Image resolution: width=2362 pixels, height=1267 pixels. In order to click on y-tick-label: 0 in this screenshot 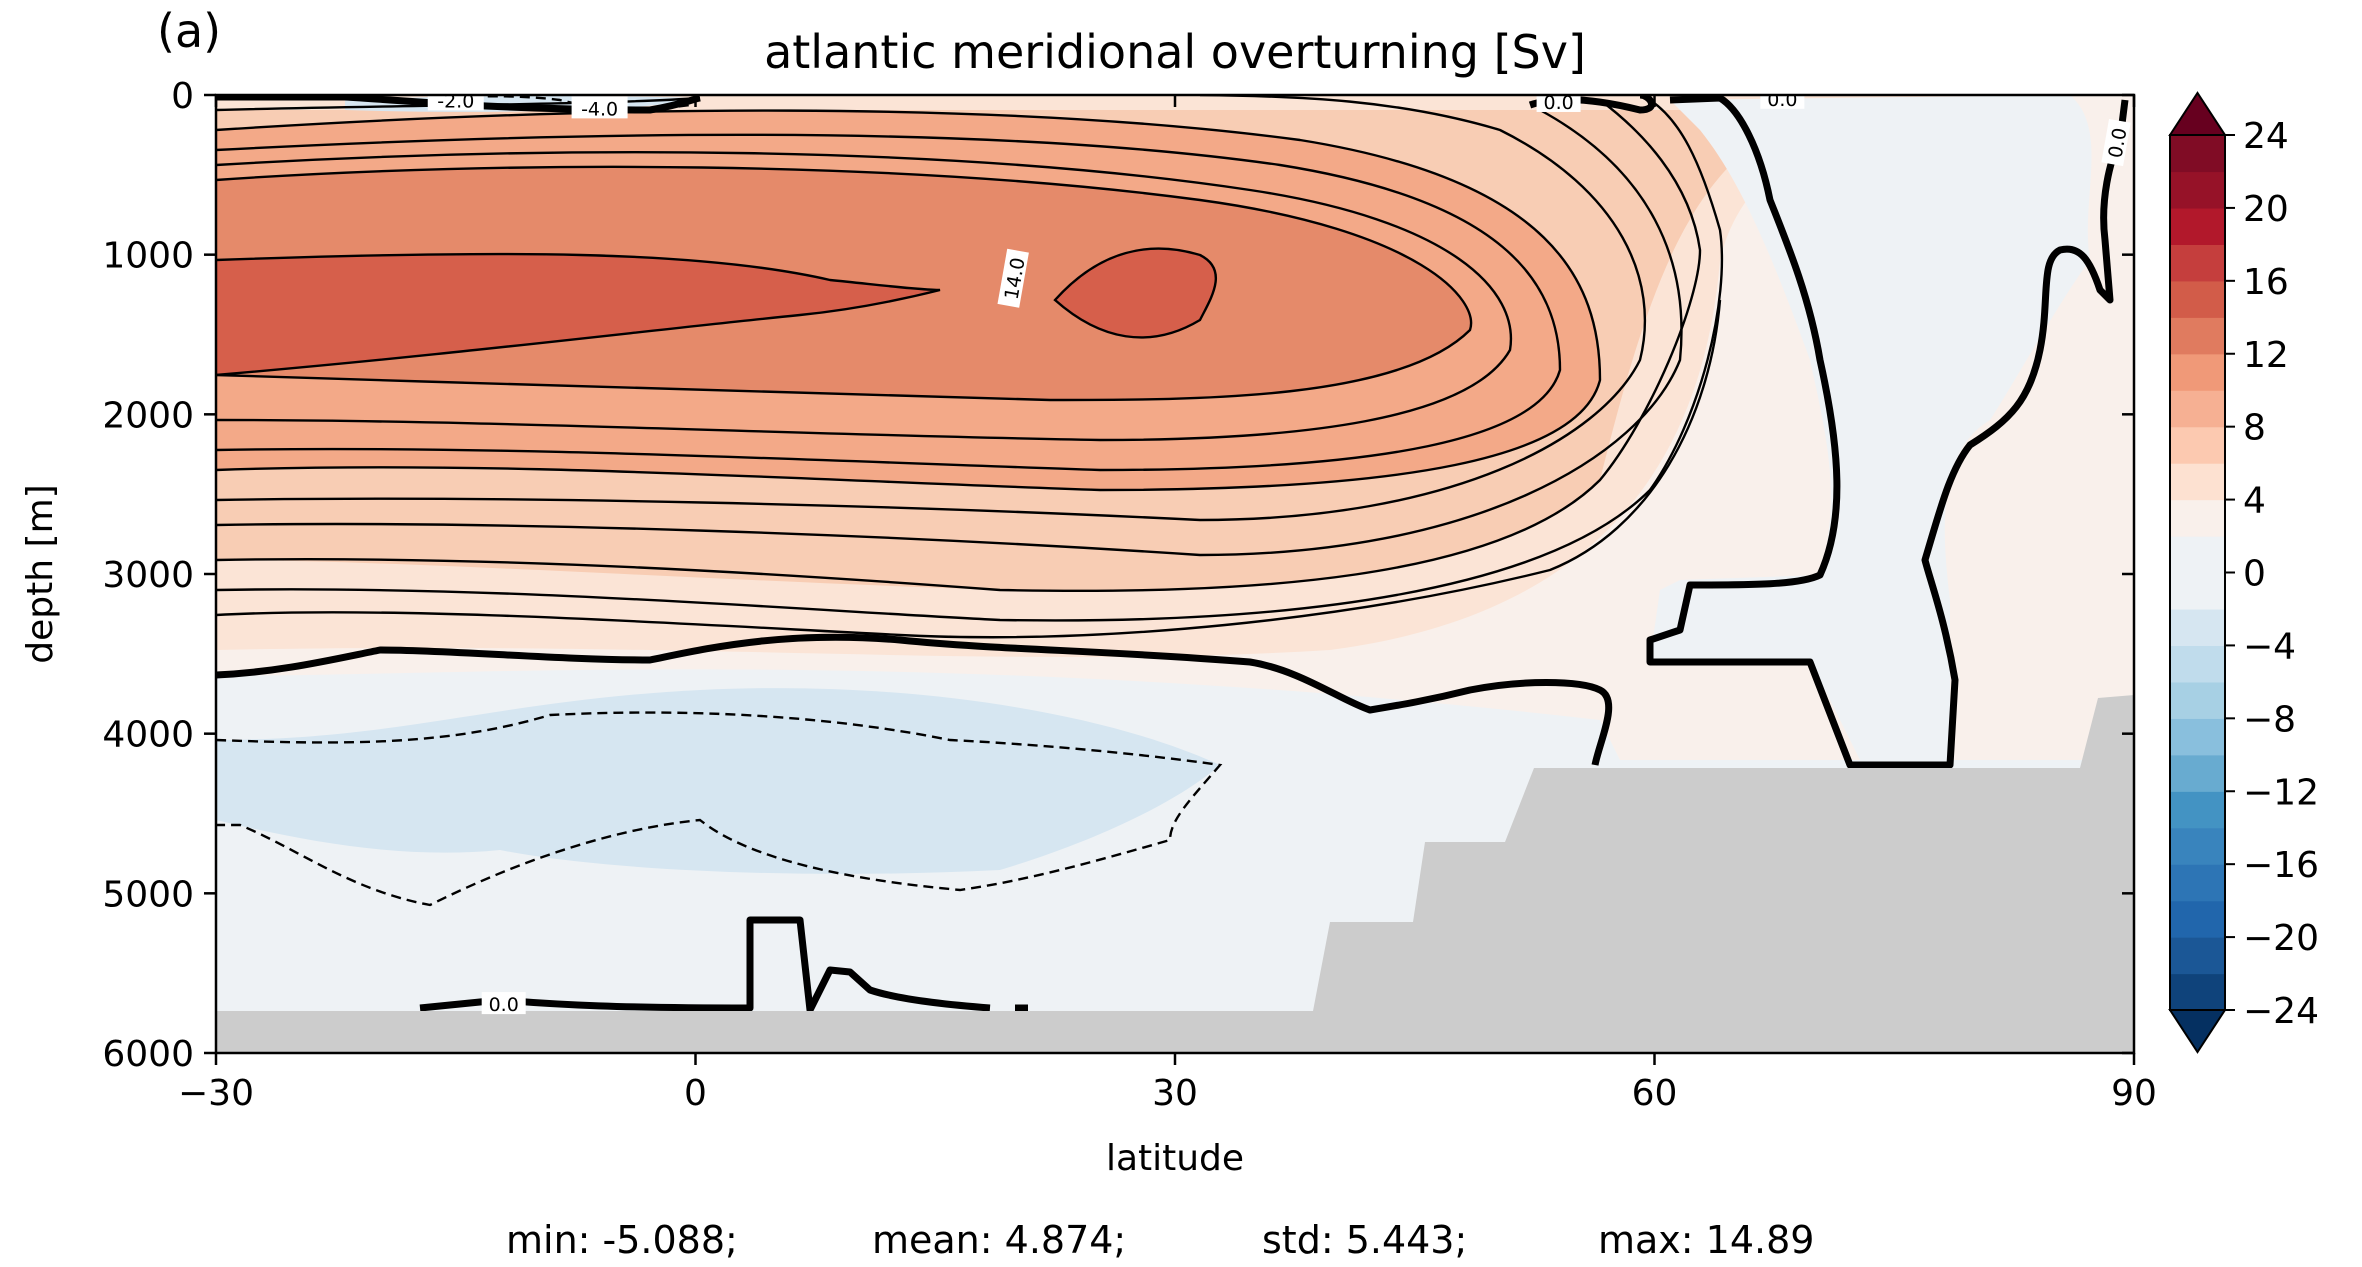, I will do `click(182, 96)`.